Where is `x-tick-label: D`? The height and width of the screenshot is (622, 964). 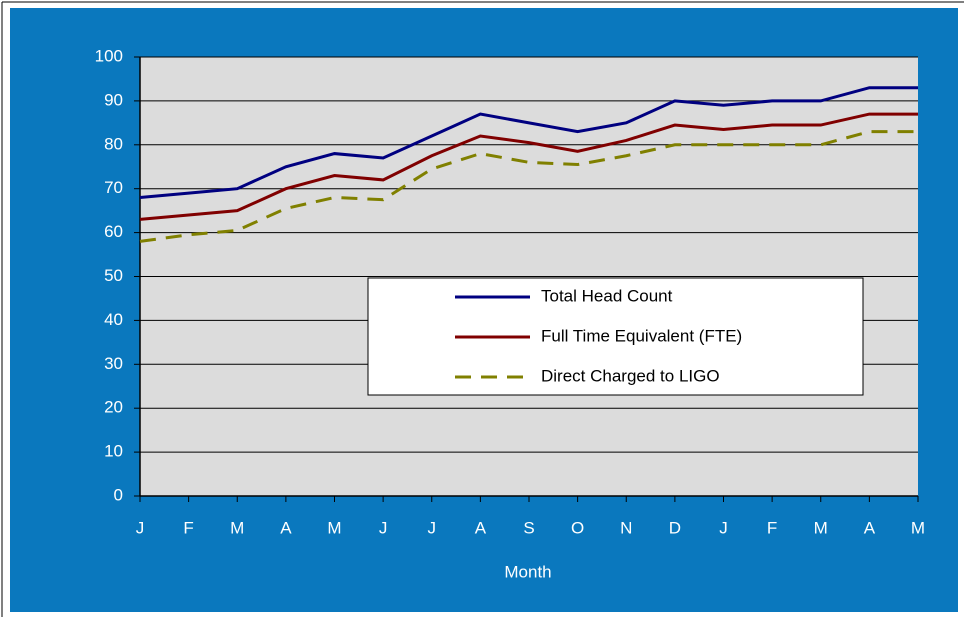
x-tick-label: D is located at coordinates (675, 527).